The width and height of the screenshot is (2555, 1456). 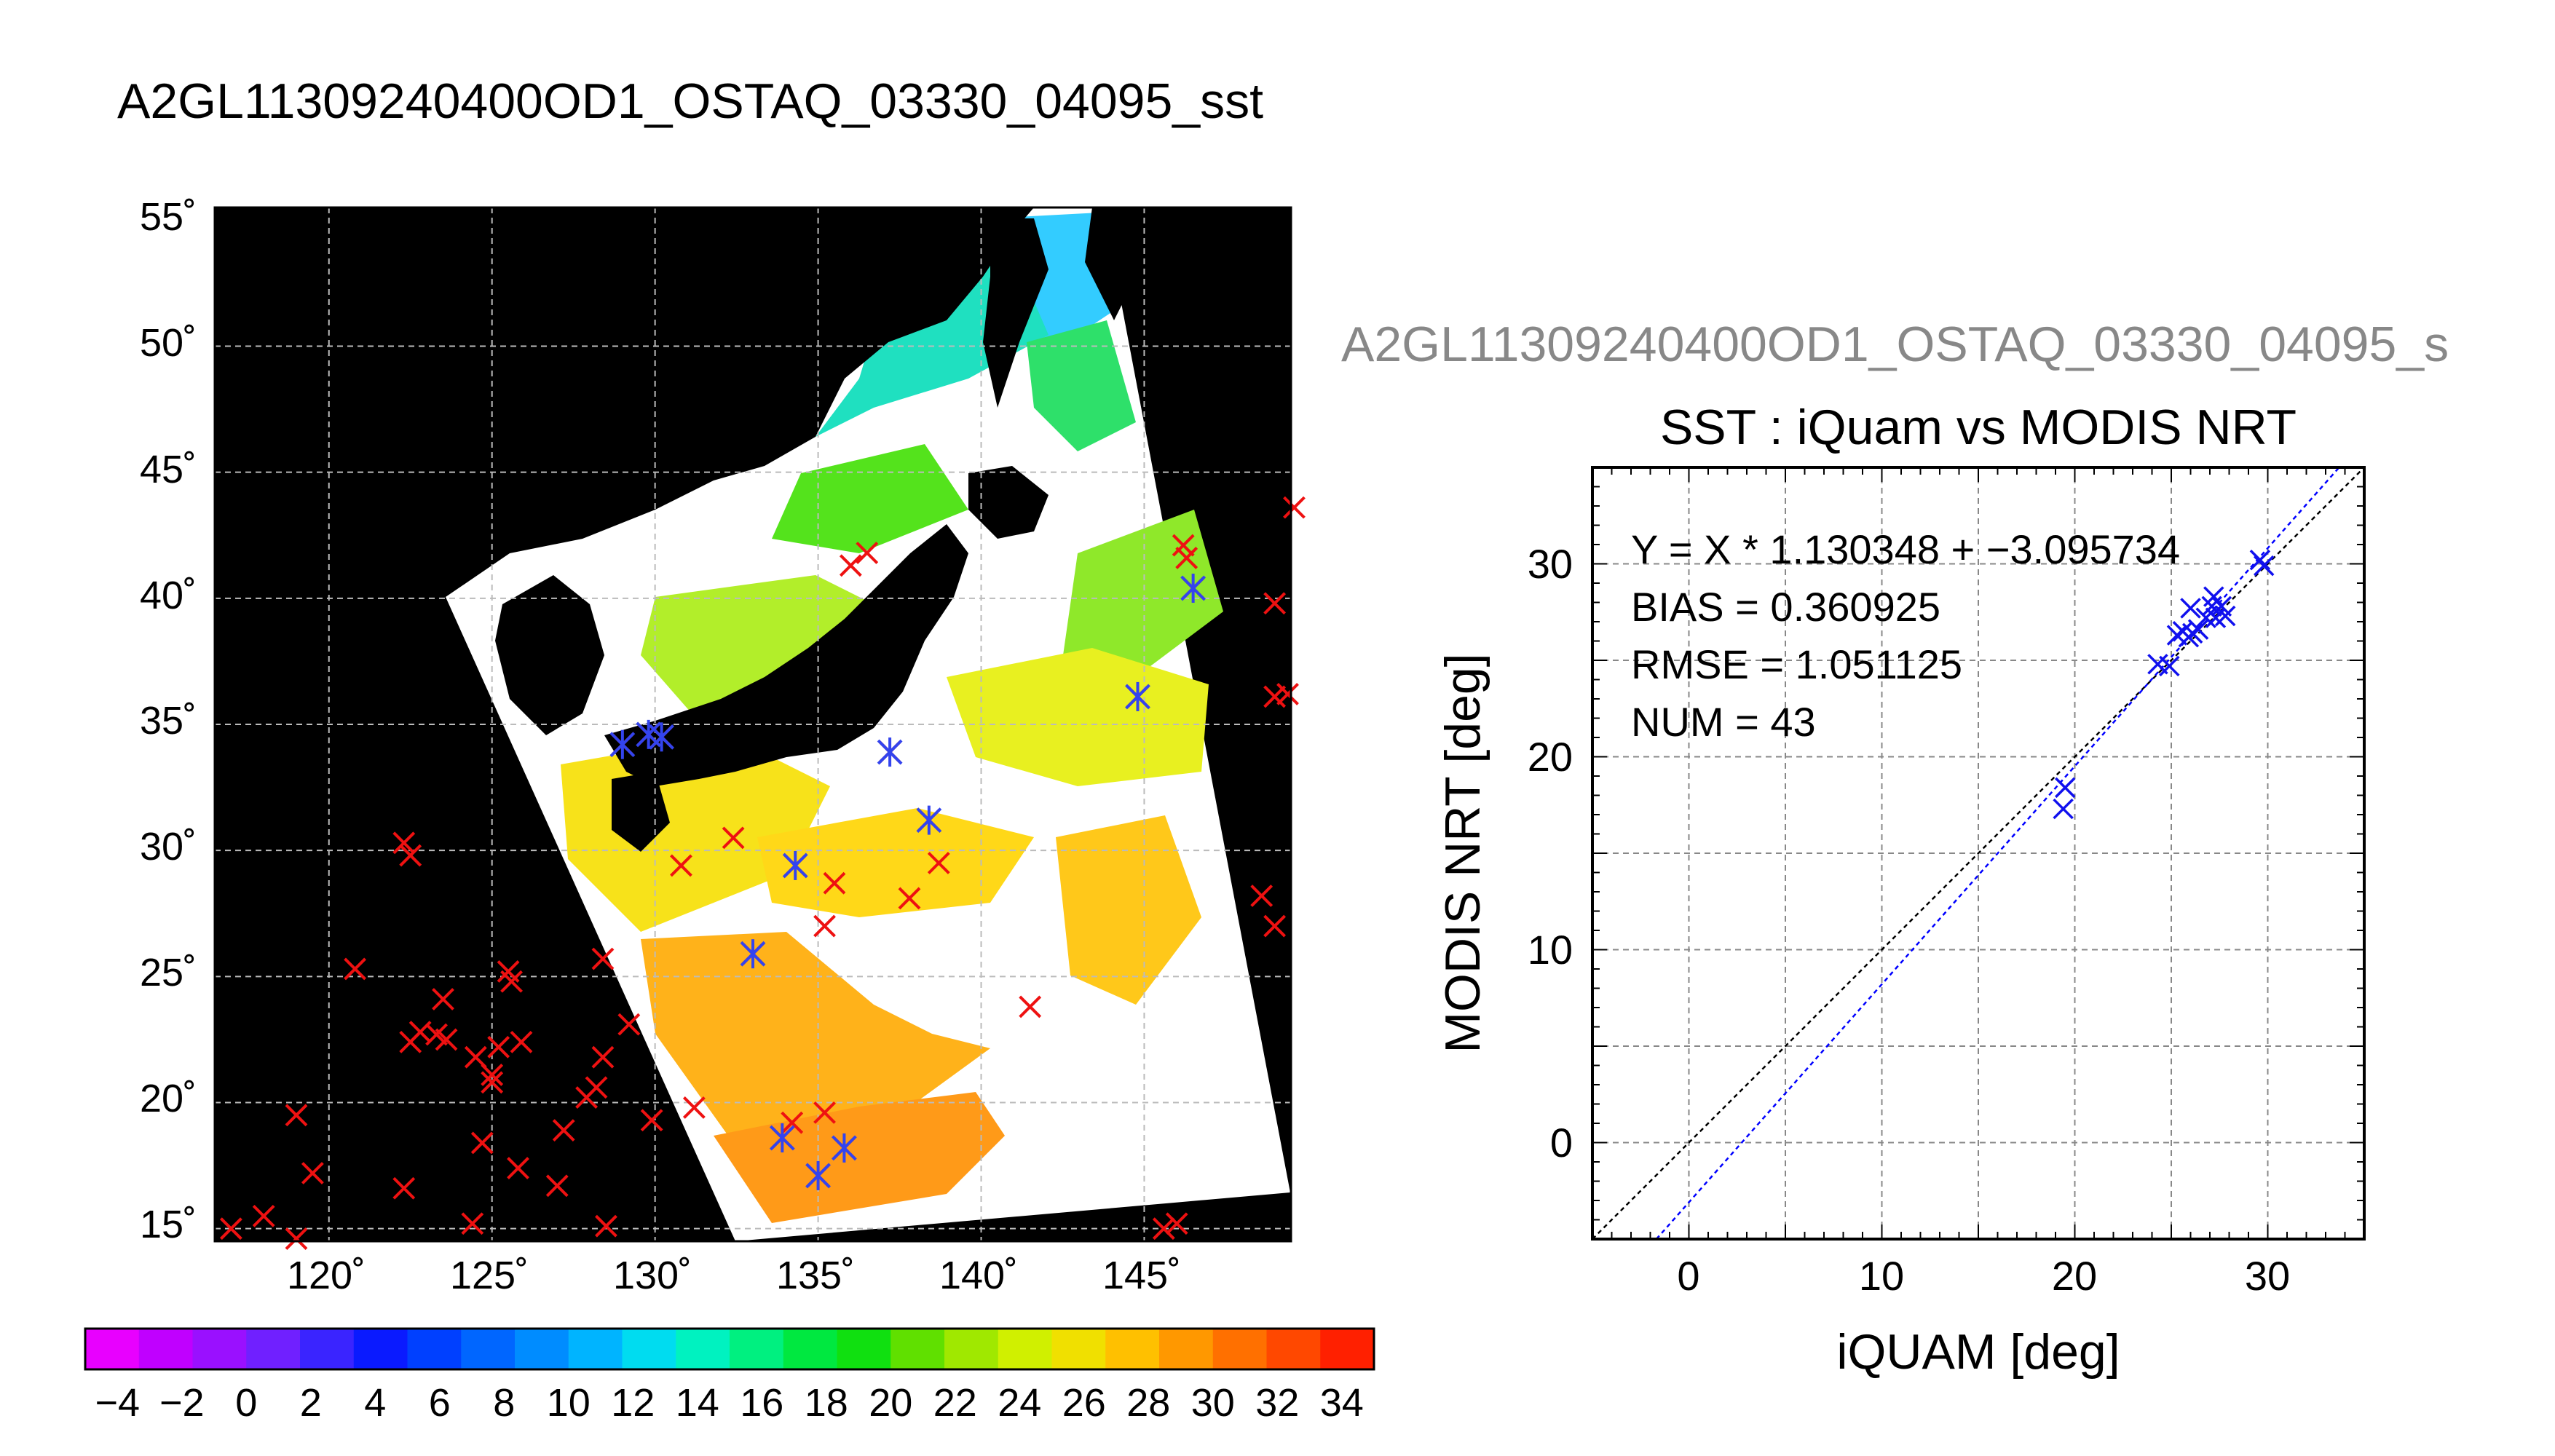 What do you see at coordinates (1978, 427) in the screenshot?
I see `scatter-title: SST : iQuam vs MODIS NRT` at bounding box center [1978, 427].